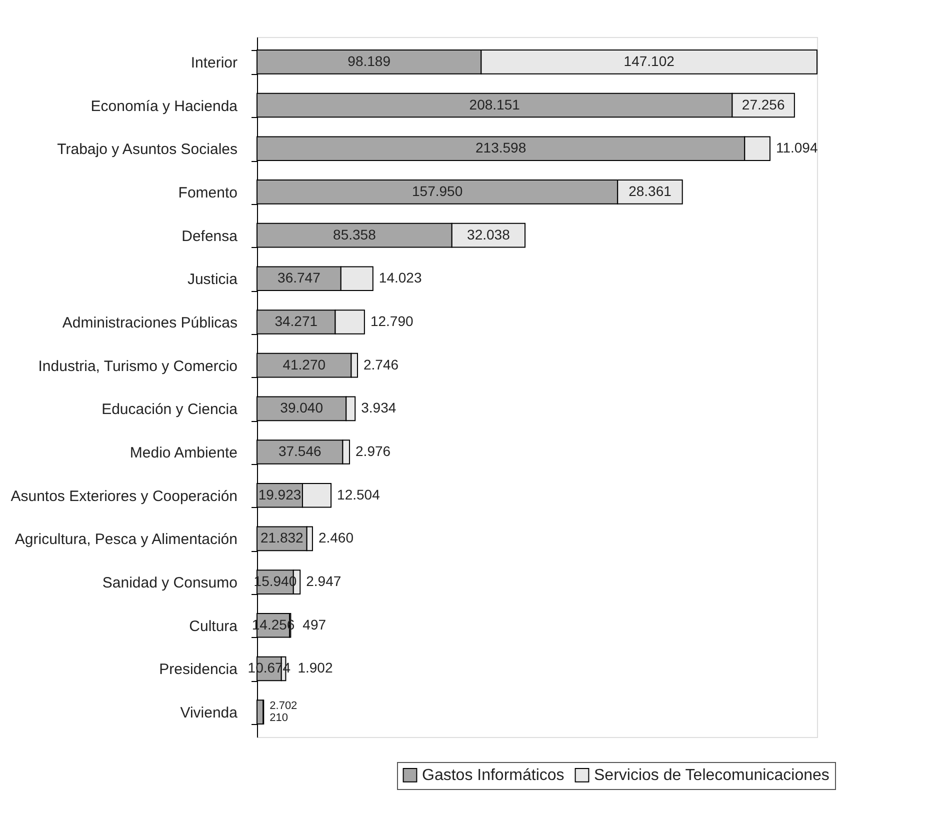 This screenshot has height=840, width=941. I want to click on data-label: 497, so click(314, 624).